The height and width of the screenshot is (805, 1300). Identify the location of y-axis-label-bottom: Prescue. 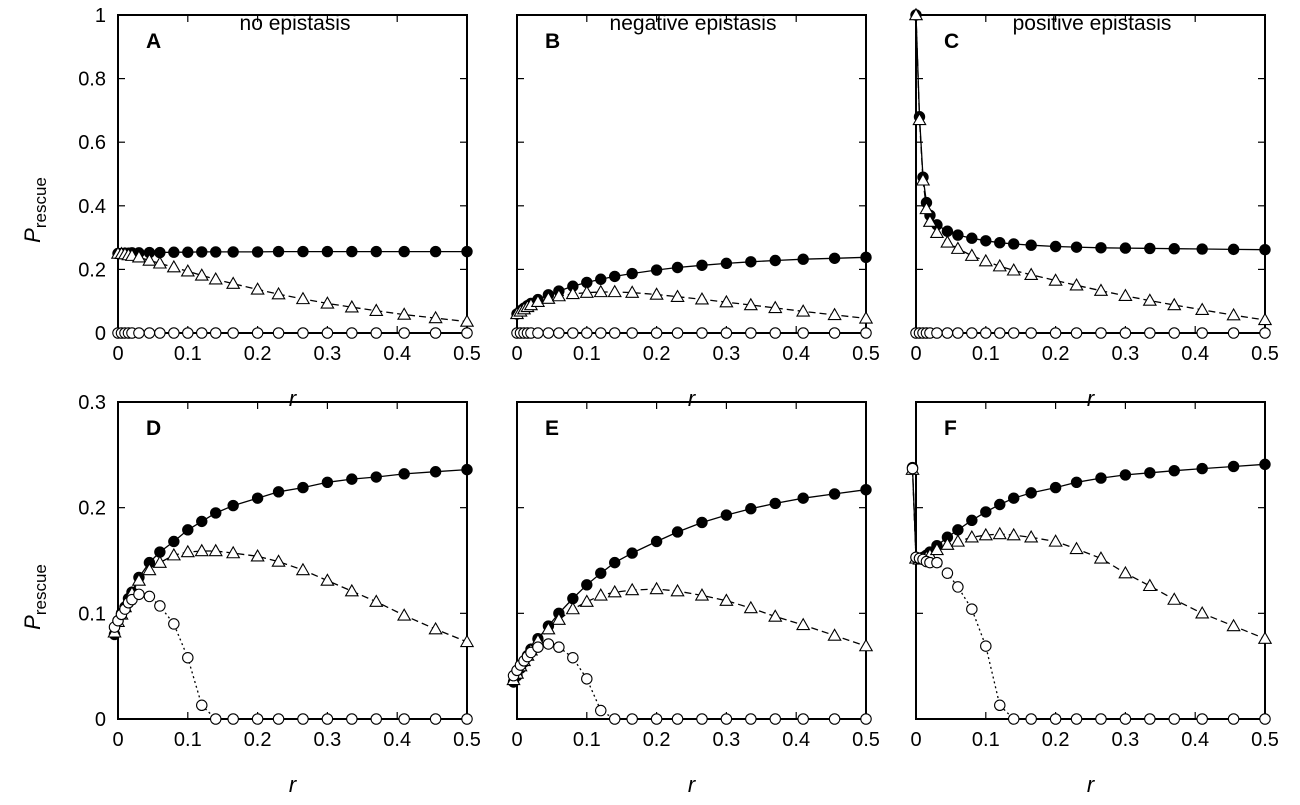
(35, 597).